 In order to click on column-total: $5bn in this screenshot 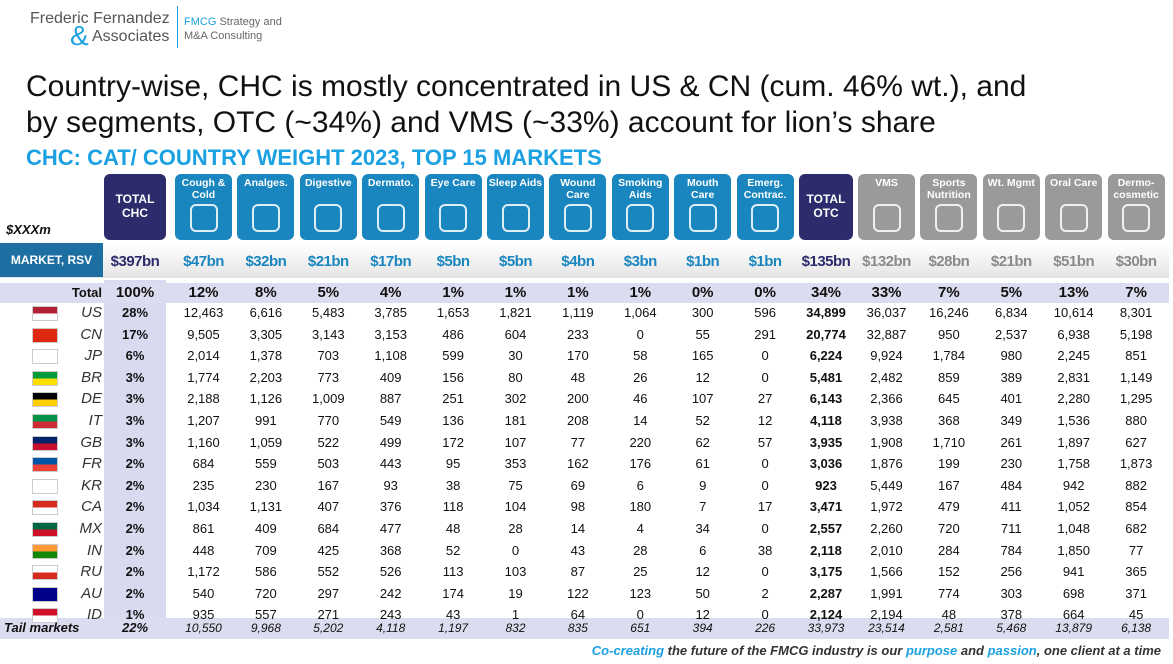, I will do `click(453, 261)`.